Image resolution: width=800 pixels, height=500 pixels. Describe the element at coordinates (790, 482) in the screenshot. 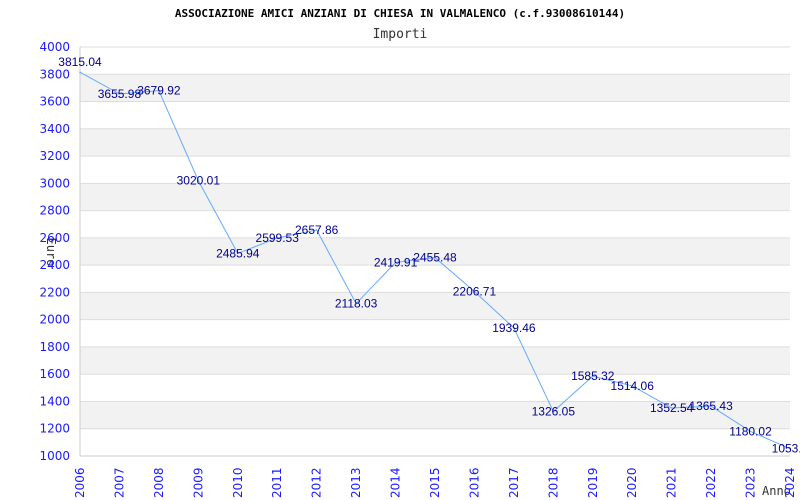

I see `x-tick-label: 2024` at that location.